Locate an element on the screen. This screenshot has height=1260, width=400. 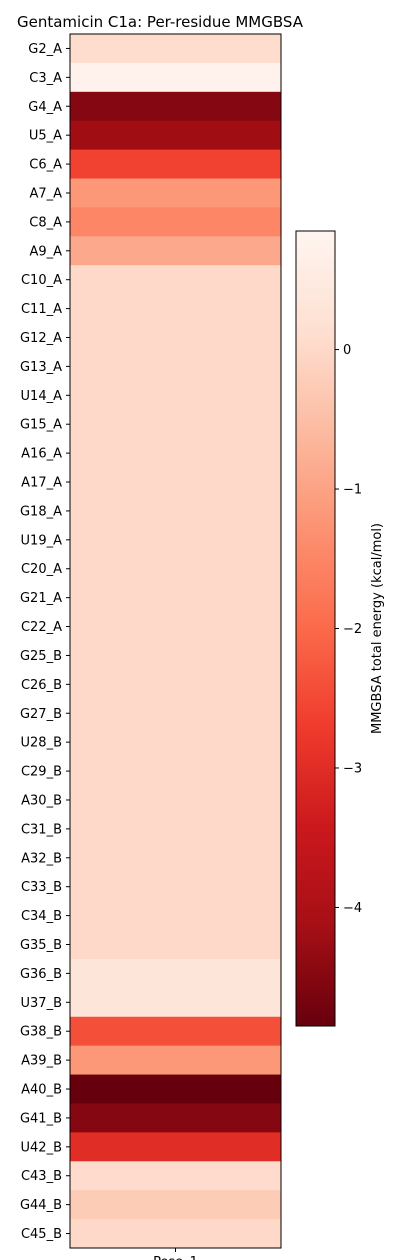
colorbar-tick-label: −3 is located at coordinates (352, 768).